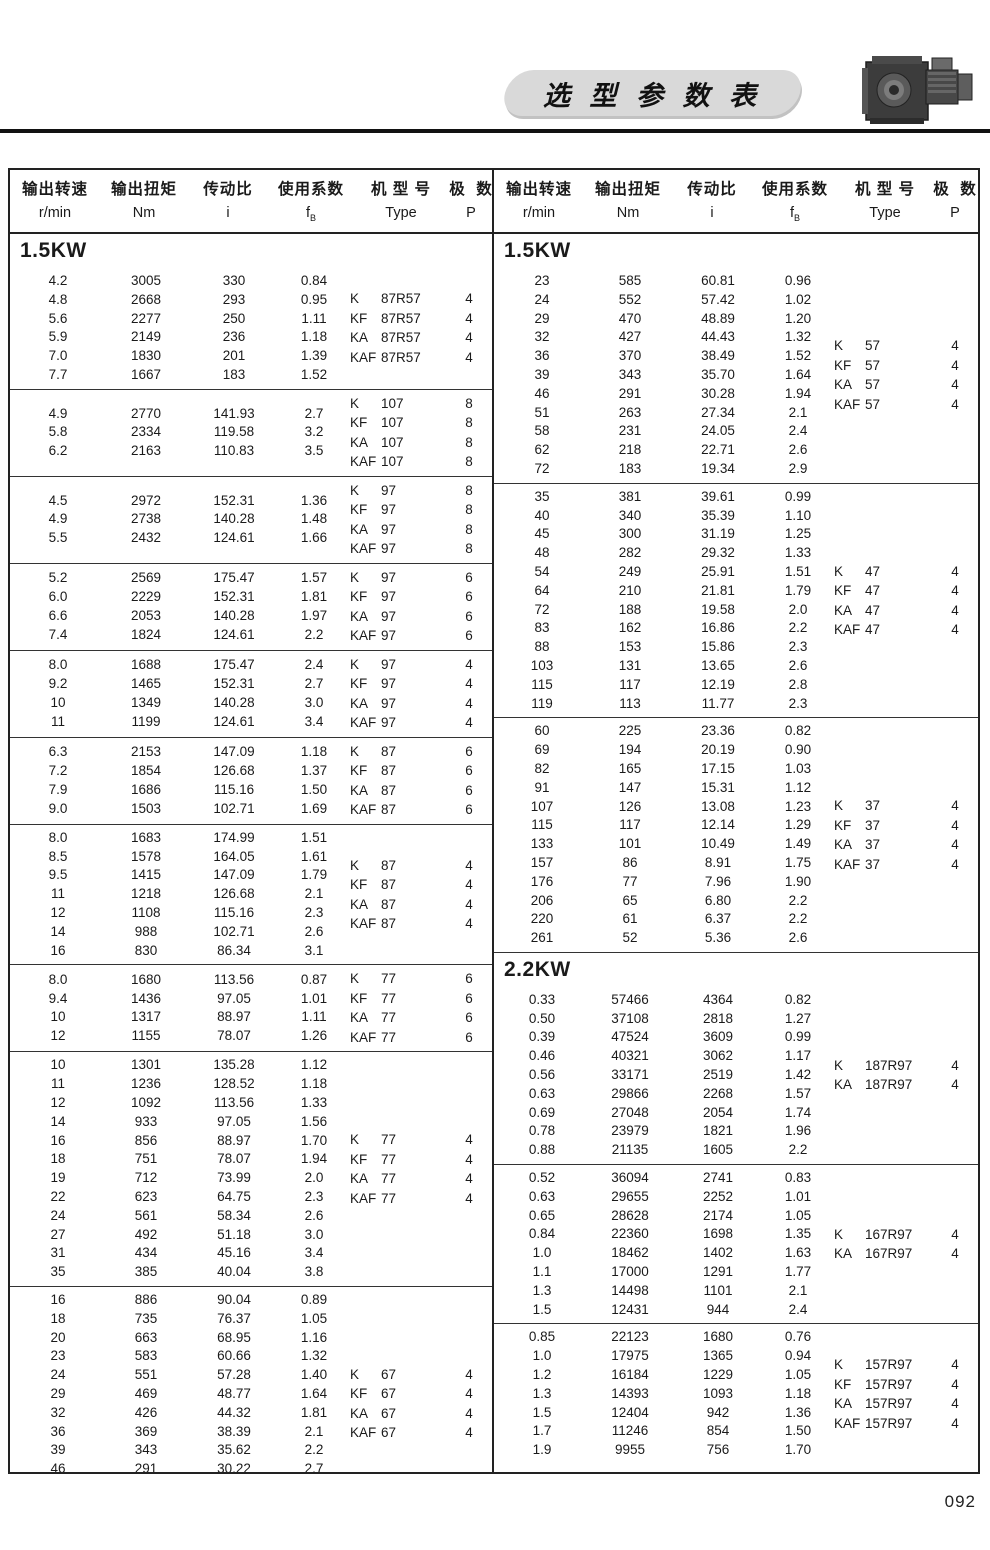  Describe the element at coordinates (630, 1150) in the screenshot. I see `data-cell: 21135` at that location.